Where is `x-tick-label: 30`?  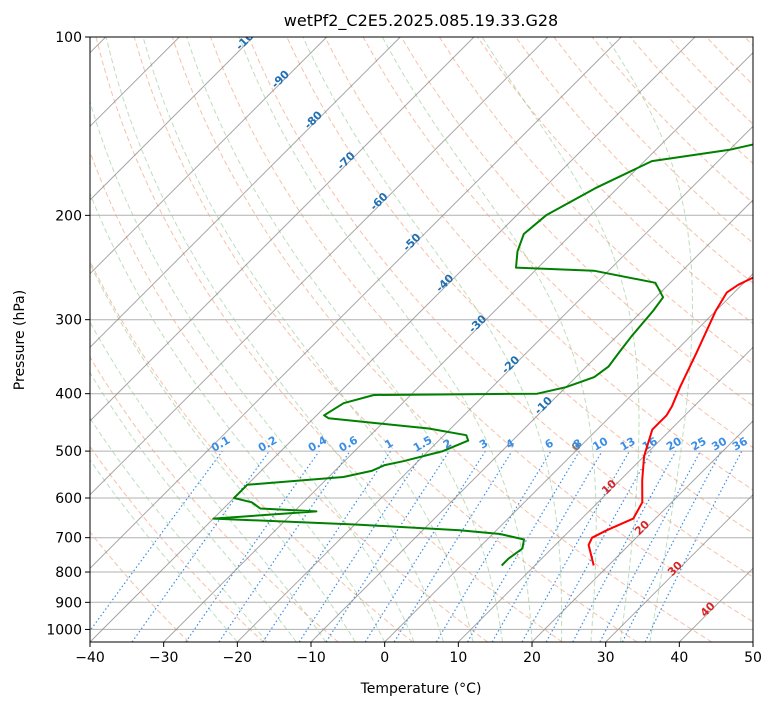
x-tick-label: 30 is located at coordinates (606, 658).